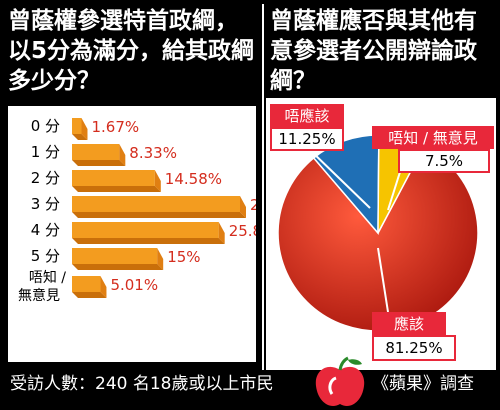 The height and width of the screenshot is (410, 500). What do you see at coordinates (45, 152) in the screenshot?
I see `category-label: 1 分` at bounding box center [45, 152].